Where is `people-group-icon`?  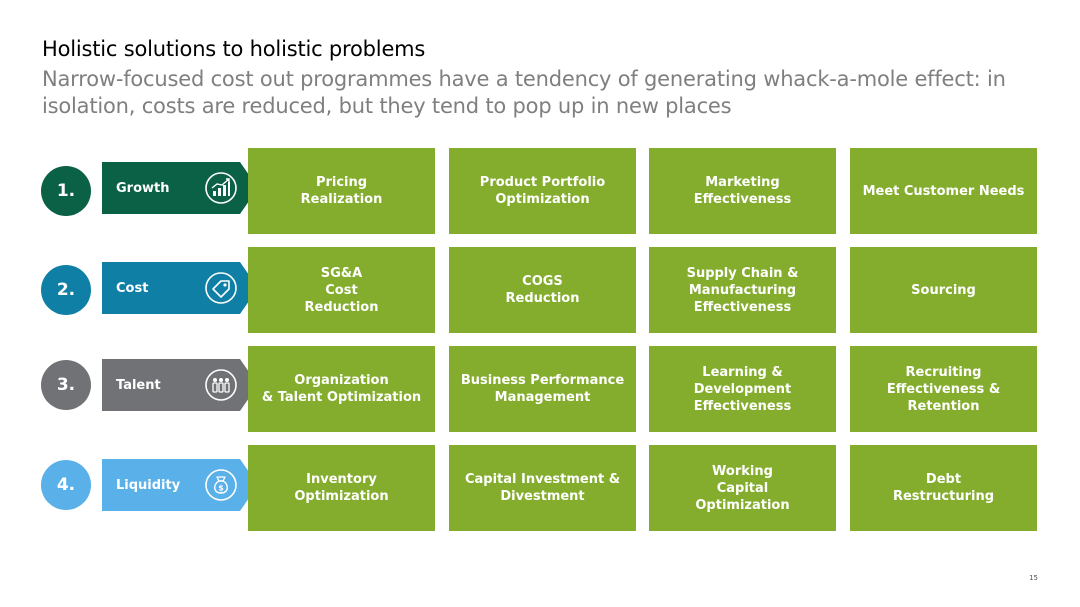 people-group-icon is located at coordinates (221, 385).